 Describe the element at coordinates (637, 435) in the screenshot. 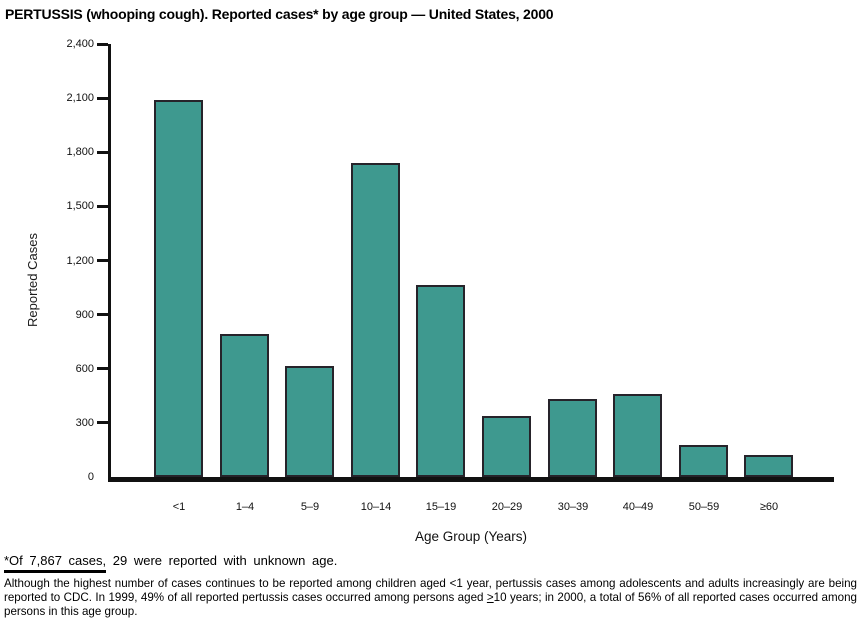

I see `bar-40–49` at that location.